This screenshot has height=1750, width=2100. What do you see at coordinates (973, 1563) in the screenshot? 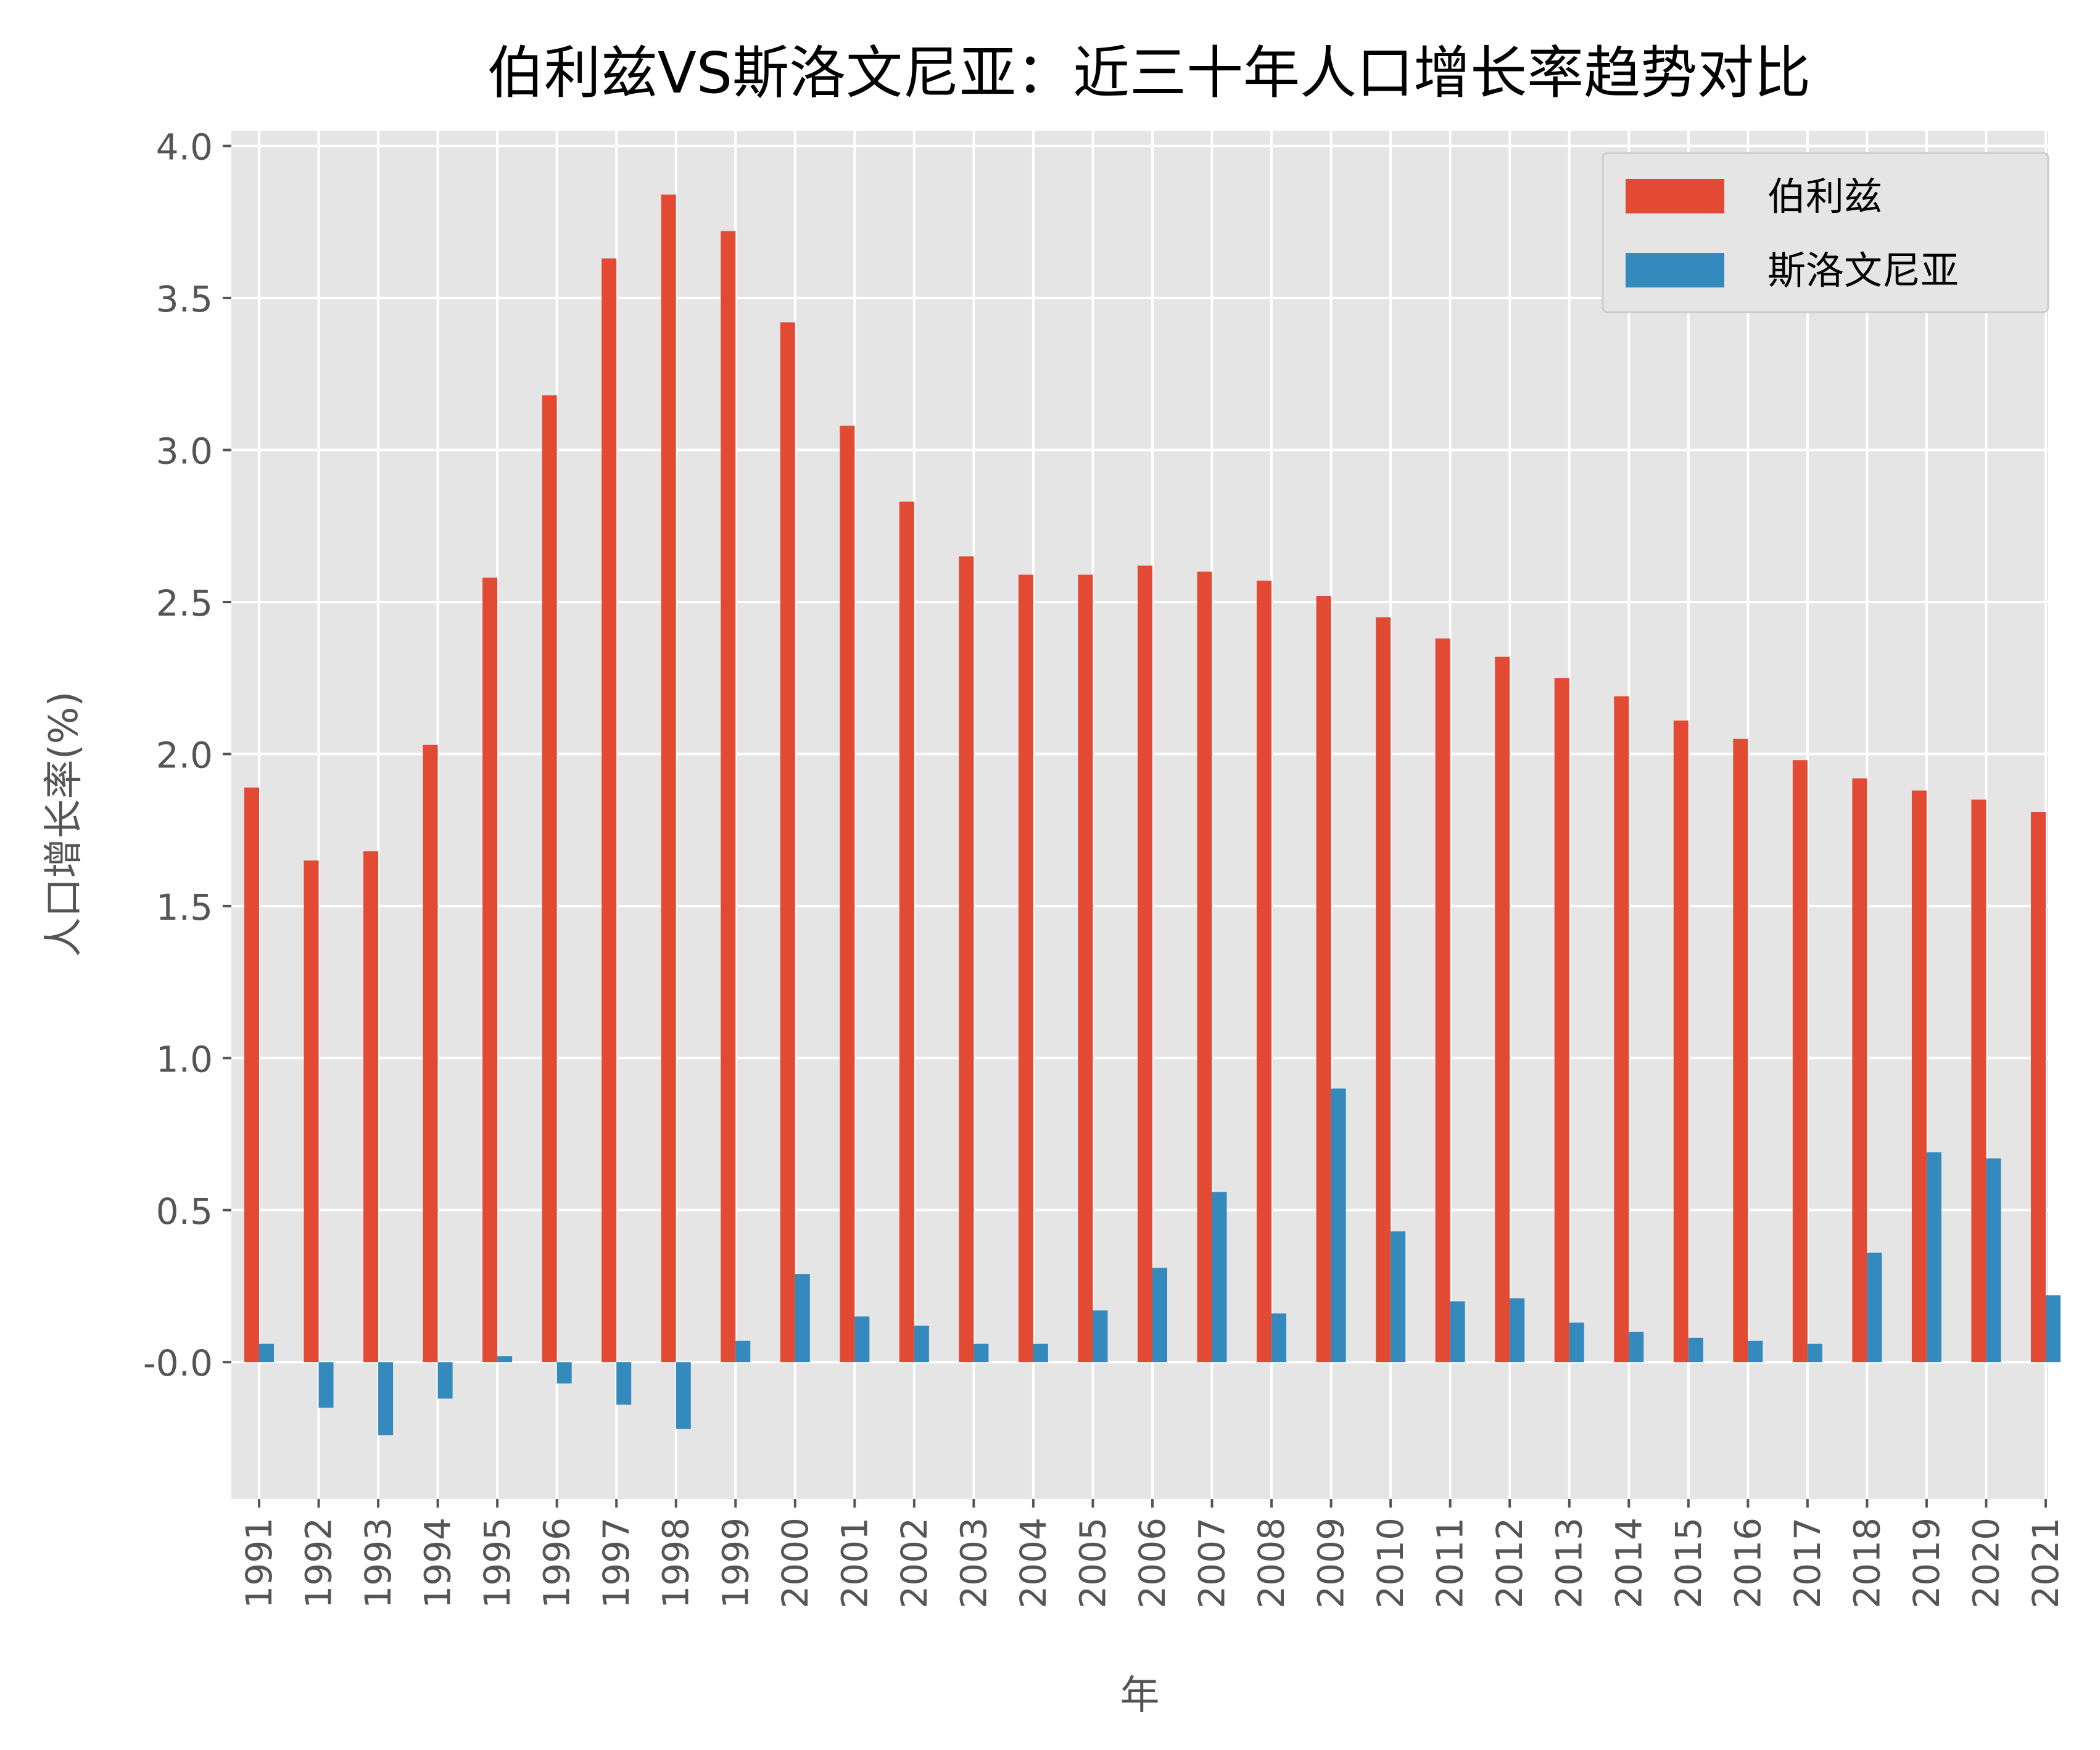
I see `x-tick-label: 2003` at bounding box center [973, 1563].